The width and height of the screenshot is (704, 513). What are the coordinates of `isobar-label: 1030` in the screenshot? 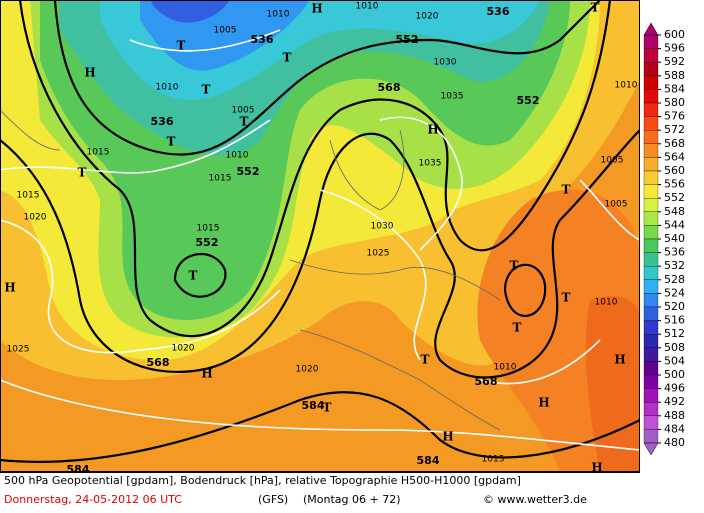 It's located at (445, 63).